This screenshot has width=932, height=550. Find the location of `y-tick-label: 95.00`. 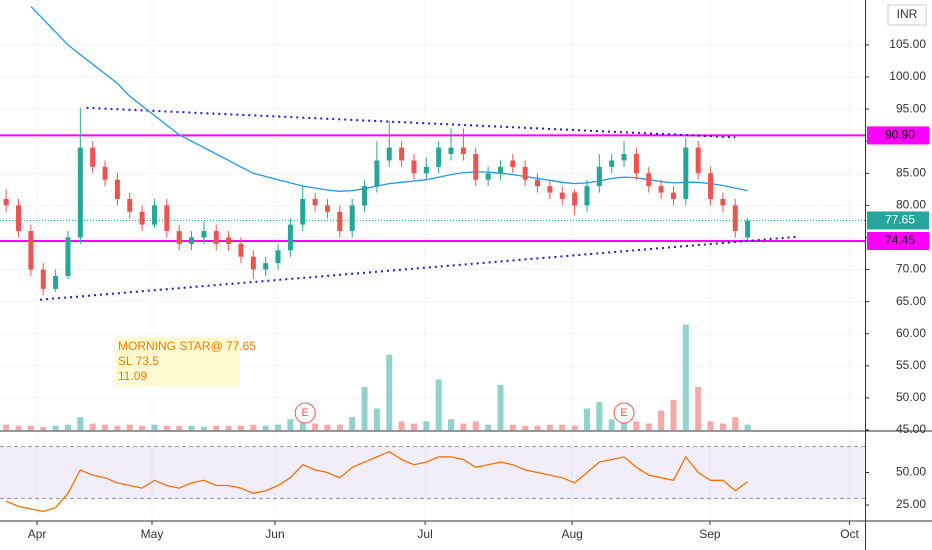

y-tick-label: 95.00 is located at coordinates (911, 108).